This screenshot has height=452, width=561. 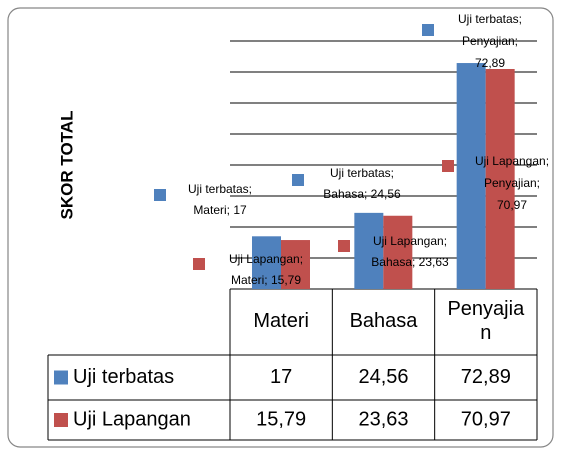 I want to click on x-tick-label: Materi, so click(x=281, y=321).